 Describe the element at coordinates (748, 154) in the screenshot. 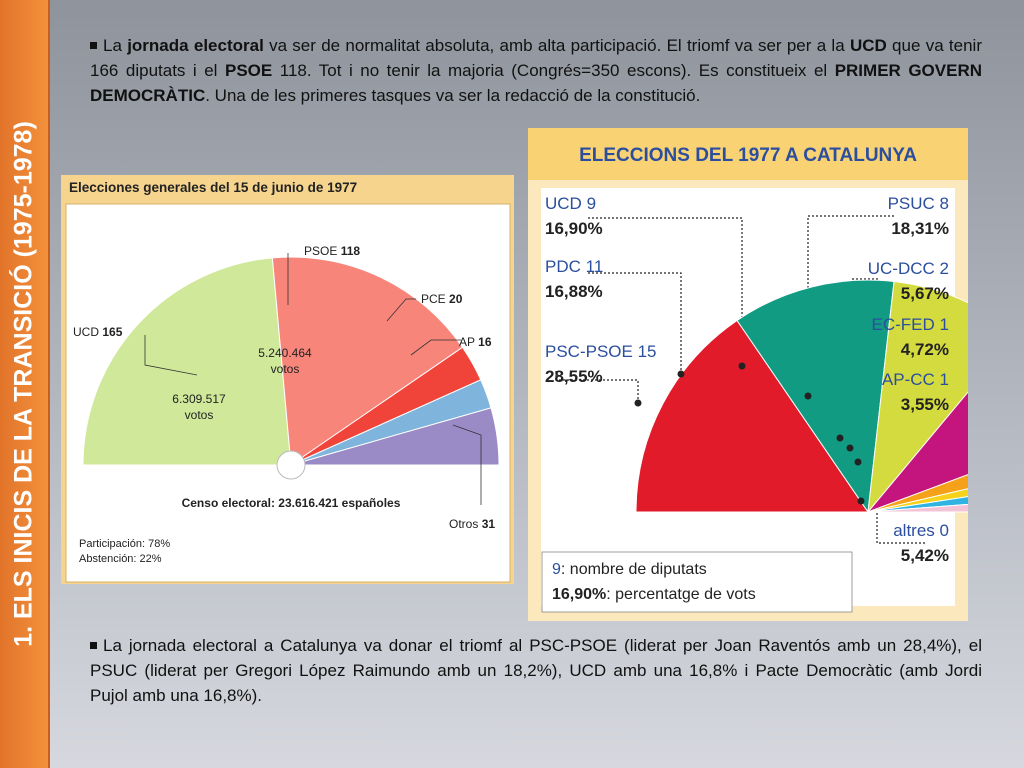

I see `chart-cat-title-bar` at that location.